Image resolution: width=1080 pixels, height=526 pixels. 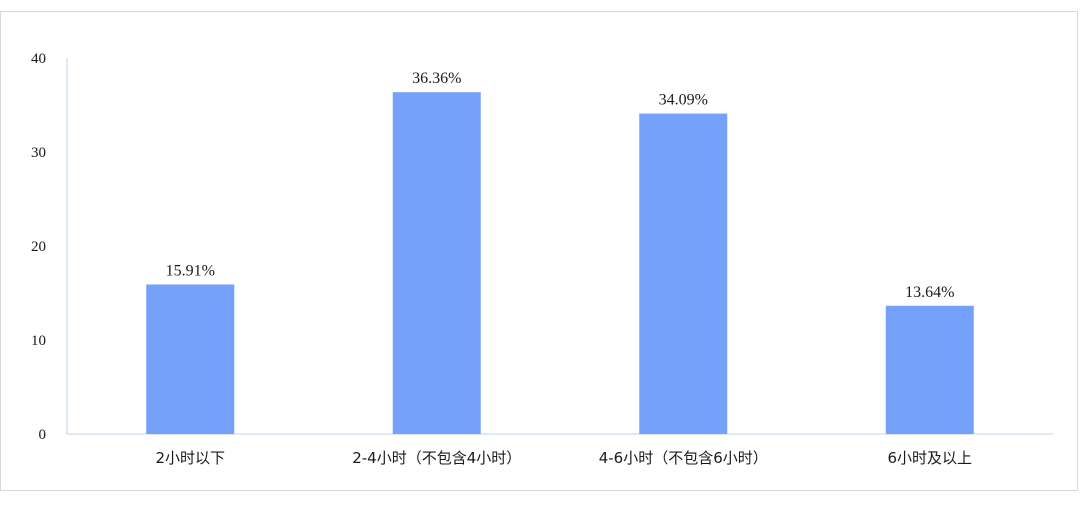 I want to click on bar-value-label: 13.64%, so click(x=929, y=292).